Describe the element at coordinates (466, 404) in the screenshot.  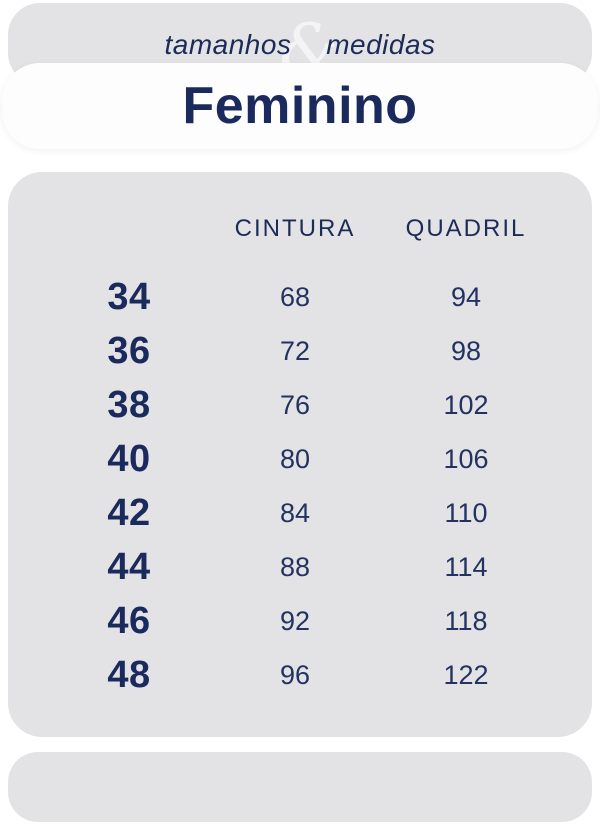
I see `quadril-cell: 102` at that location.